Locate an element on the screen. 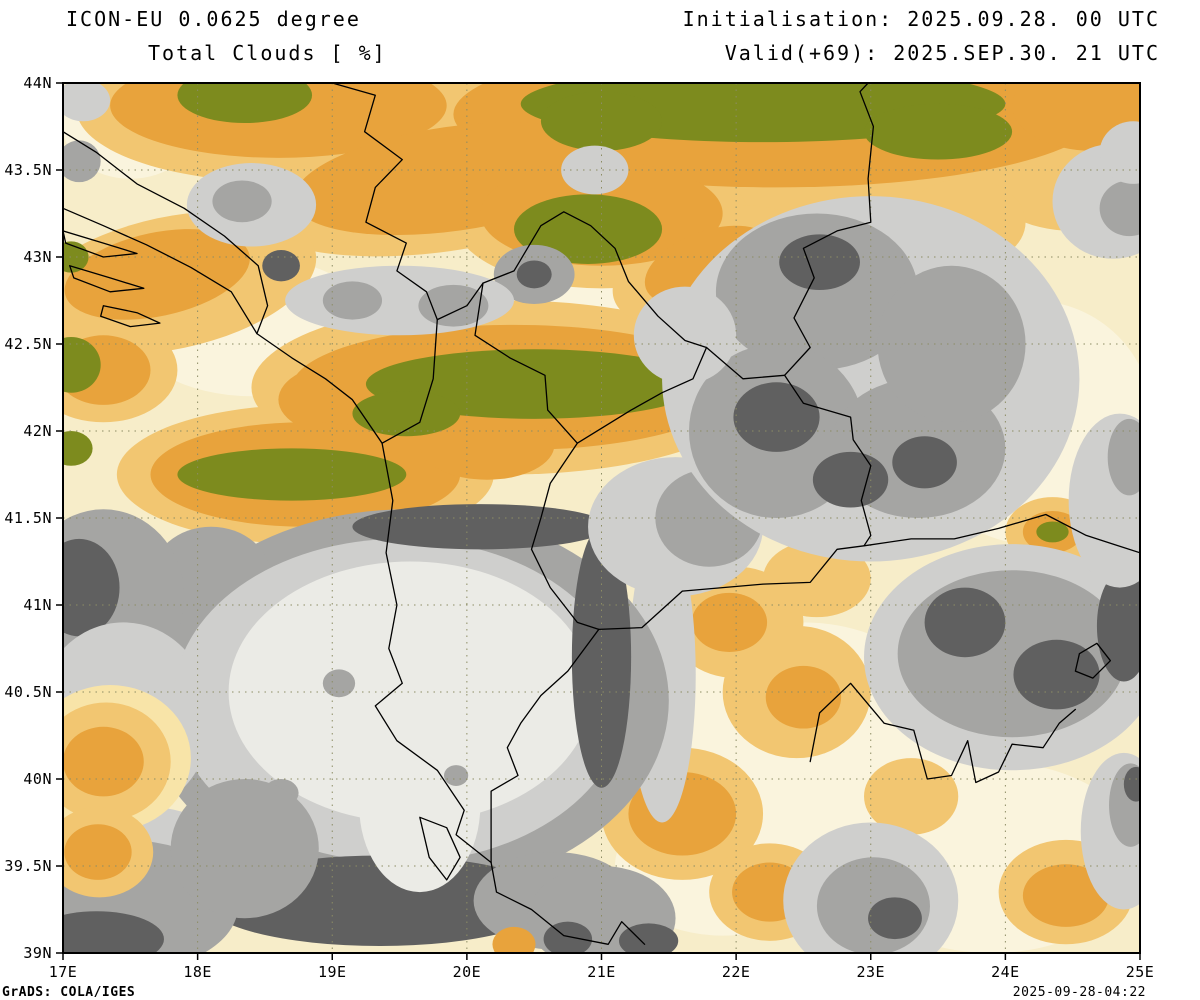 The width and height of the screenshot is (1200, 1000). variable-title: Total Clouds [ %] is located at coordinates (267, 53).